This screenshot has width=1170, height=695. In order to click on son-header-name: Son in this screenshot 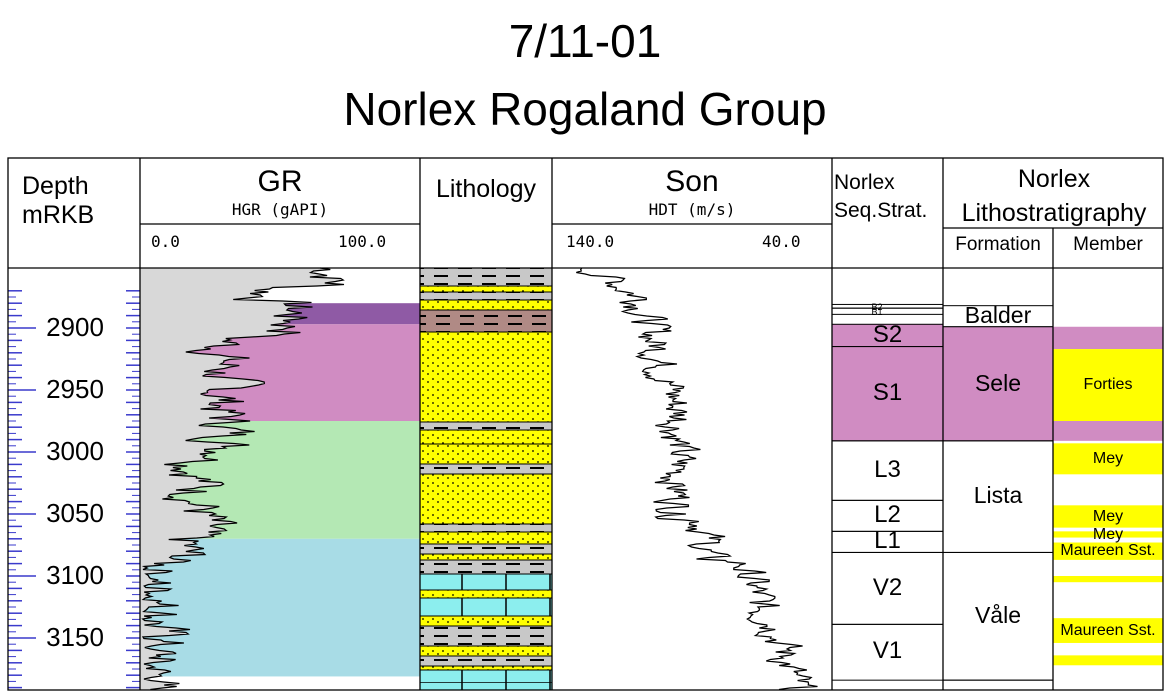, I will do `click(692, 181)`.